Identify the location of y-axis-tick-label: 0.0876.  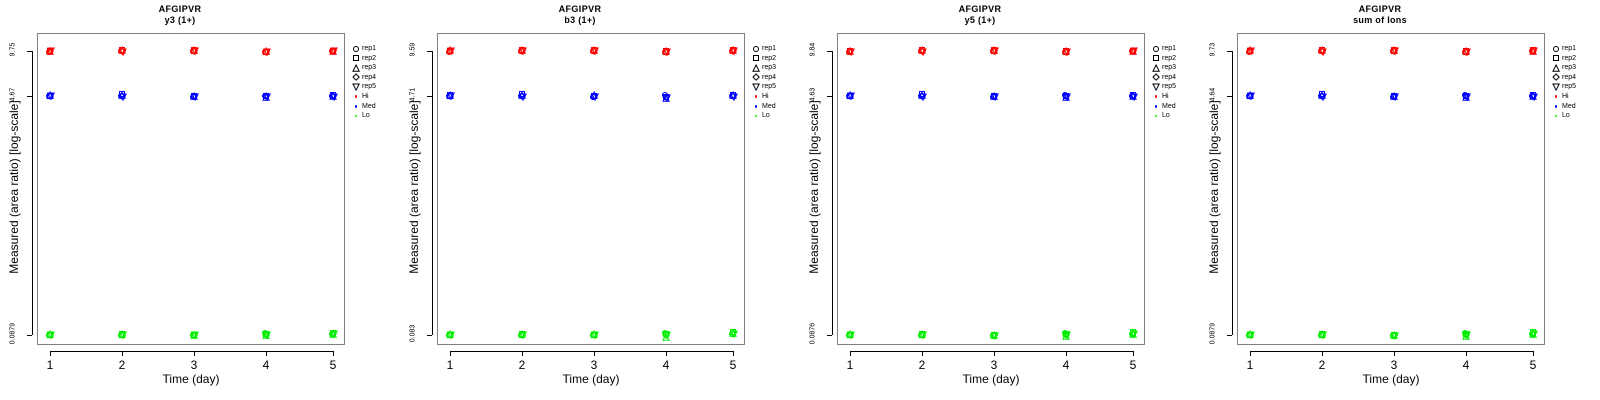
(813, 333).